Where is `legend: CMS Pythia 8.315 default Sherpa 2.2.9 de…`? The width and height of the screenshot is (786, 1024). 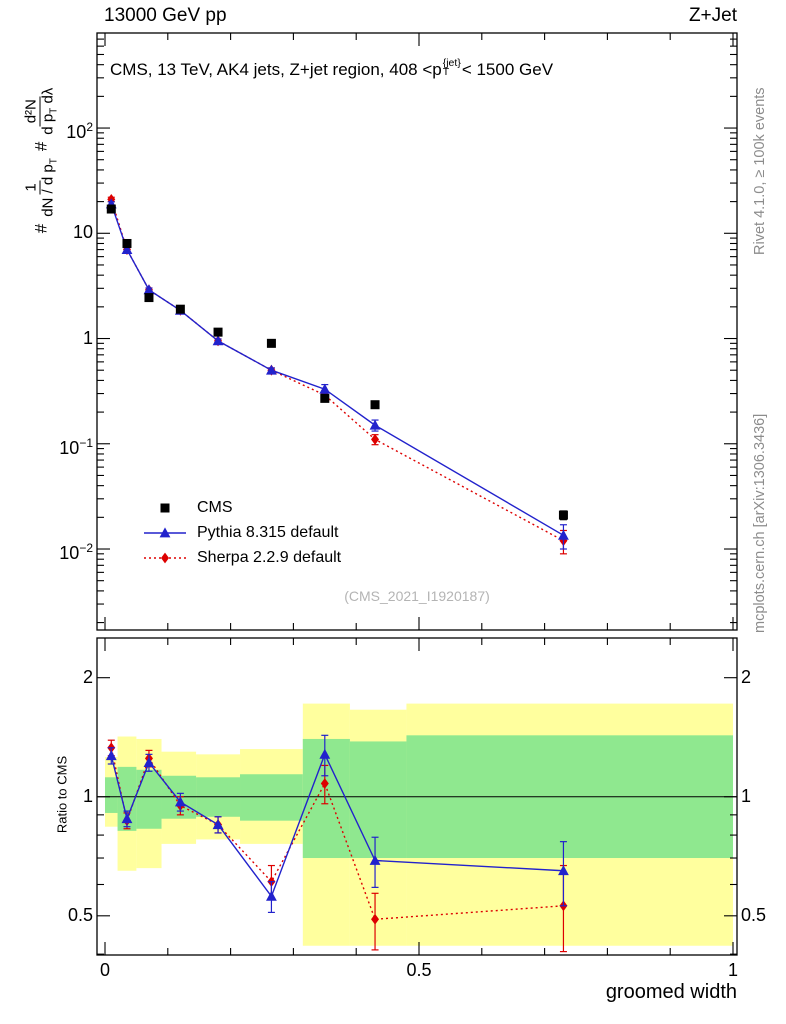
legend: CMS Pythia 8.315 default Sherpa 2.2.9 de… is located at coordinates (241, 532).